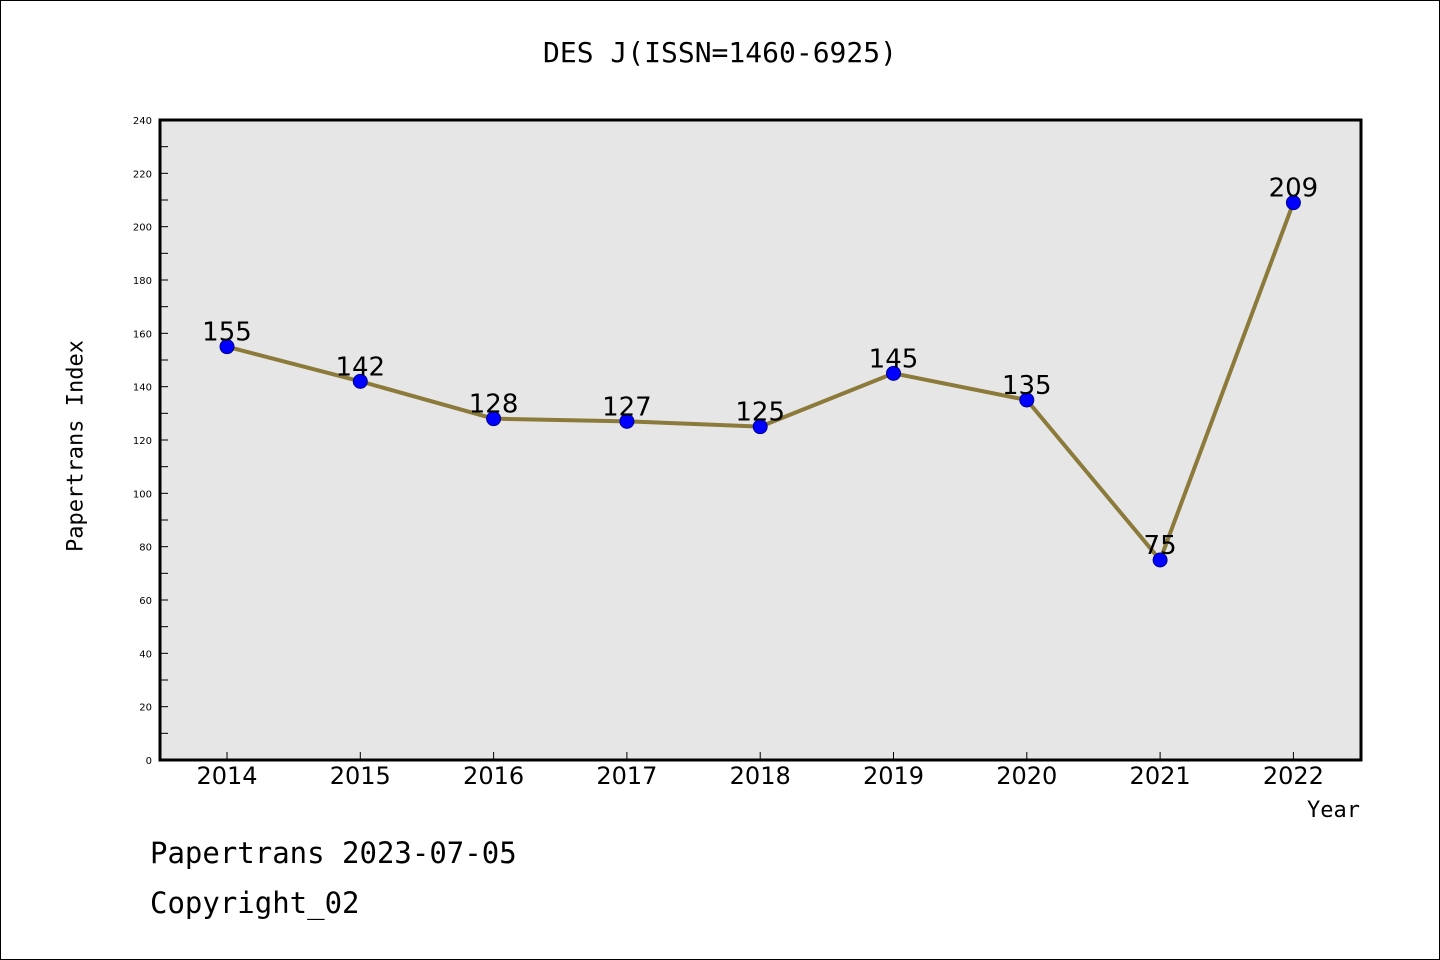 Image resolution: width=1440 pixels, height=960 pixels. I want to click on data-label: 145, so click(894, 359).